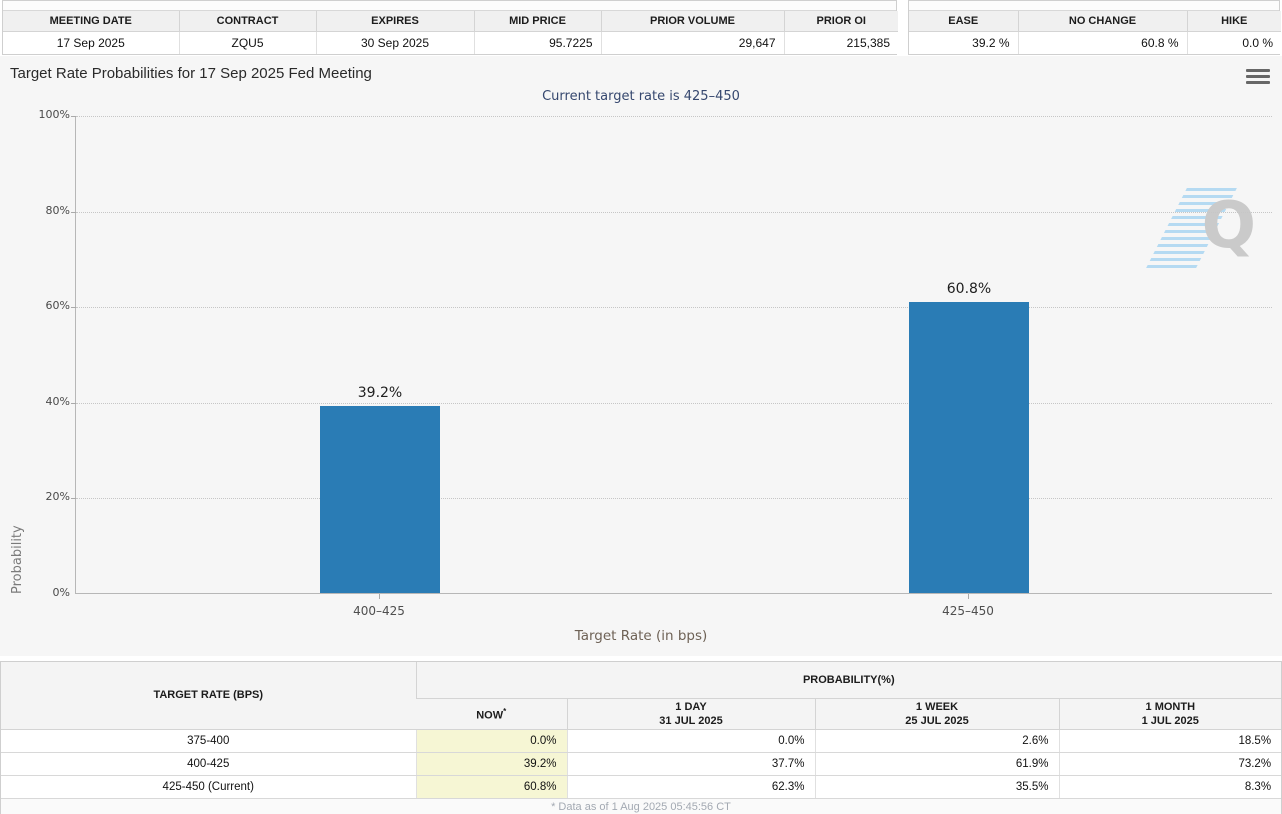 The height and width of the screenshot is (814, 1282). Describe the element at coordinates (208, 764) in the screenshot. I see `rate-range-cell: 400-425` at that location.